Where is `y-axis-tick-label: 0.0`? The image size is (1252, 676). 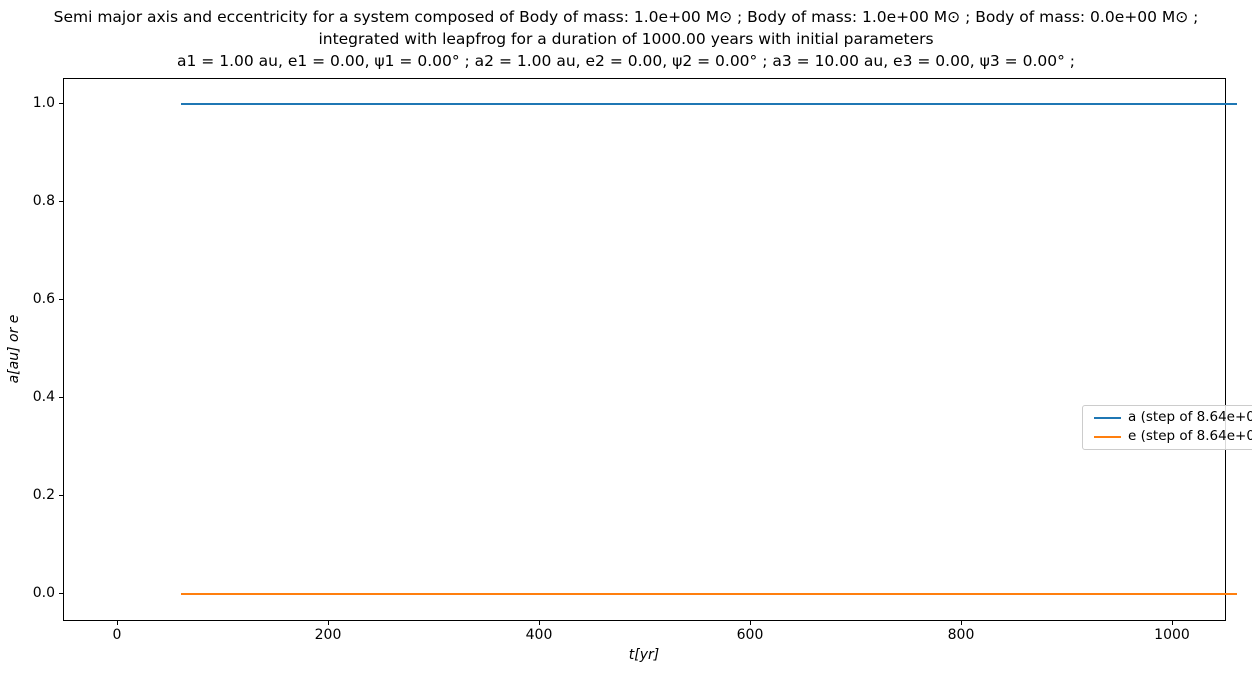
y-axis-tick-label: 0.0 is located at coordinates (43, 593).